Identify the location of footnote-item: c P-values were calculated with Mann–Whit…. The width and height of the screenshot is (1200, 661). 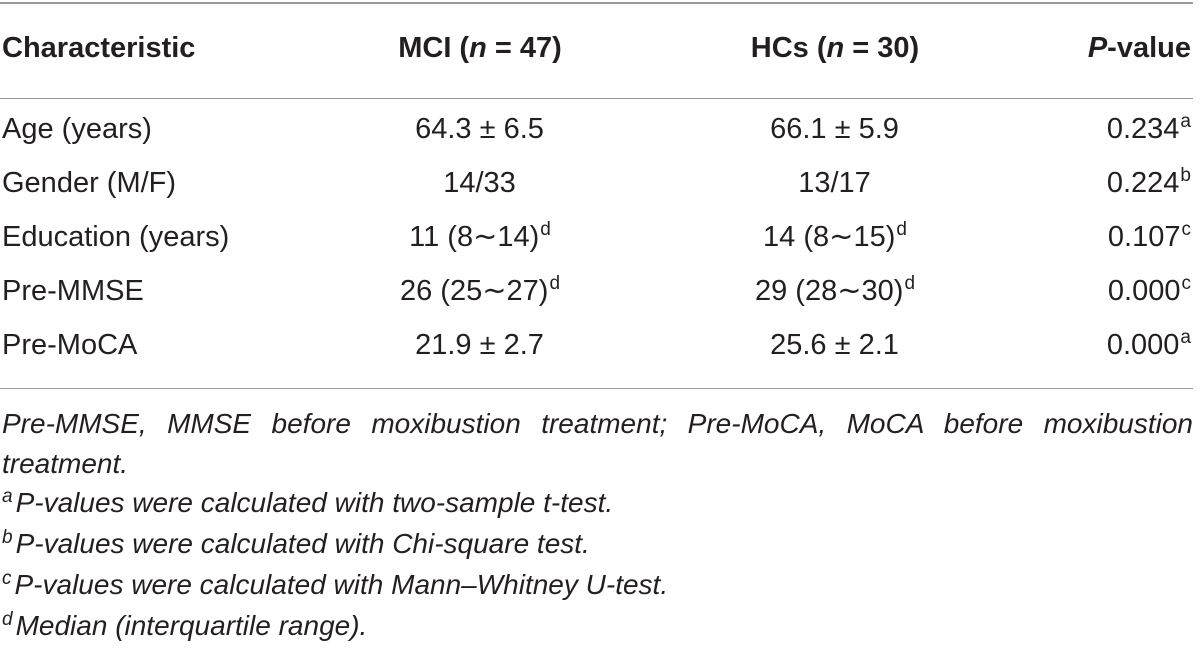
(335, 584).